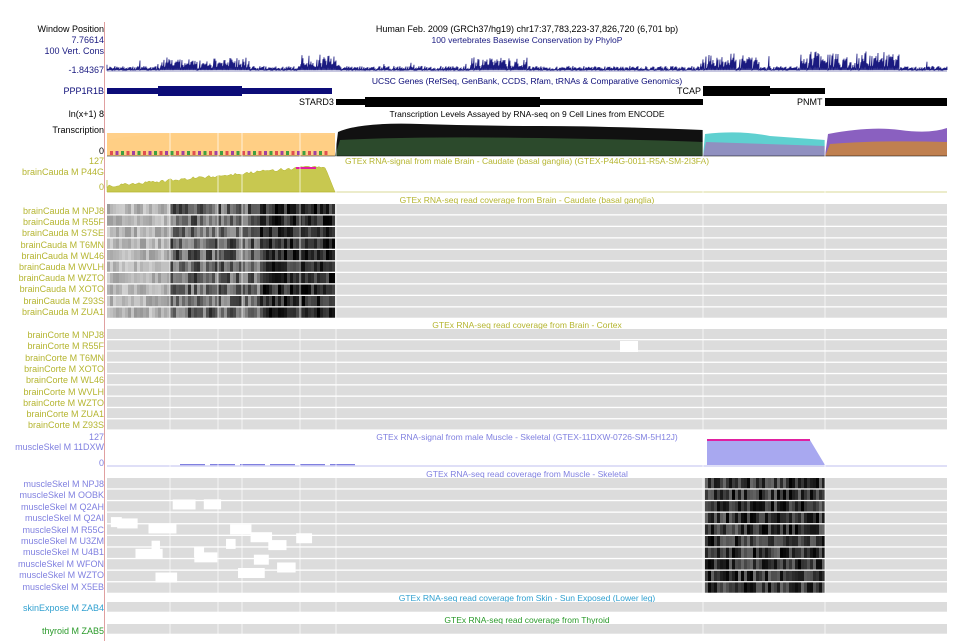 The image size is (962, 641). Describe the element at coordinates (63, 402) in the screenshot. I see `brain-cortex-row-label: brainCorte M WZTO` at that location.